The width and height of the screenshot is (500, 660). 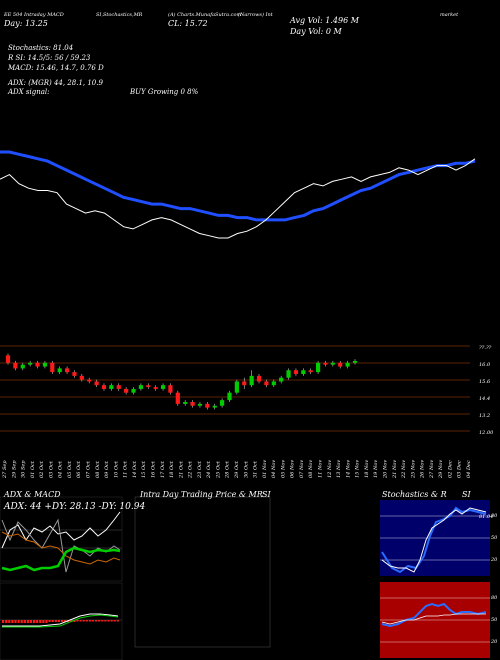 What do you see at coordinates (413, 469) in the screenshot?
I see `date-axis-label: 25 Nov` at bounding box center [413, 469].